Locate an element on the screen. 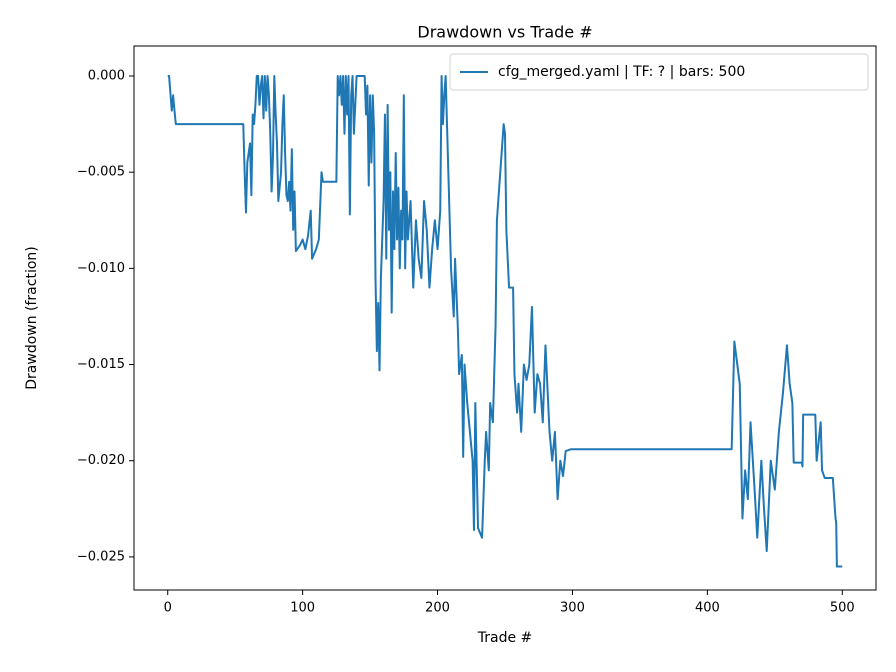 This screenshot has width=896, height=672. chart-title: Drawdown vs Trade # is located at coordinates (504, 32).